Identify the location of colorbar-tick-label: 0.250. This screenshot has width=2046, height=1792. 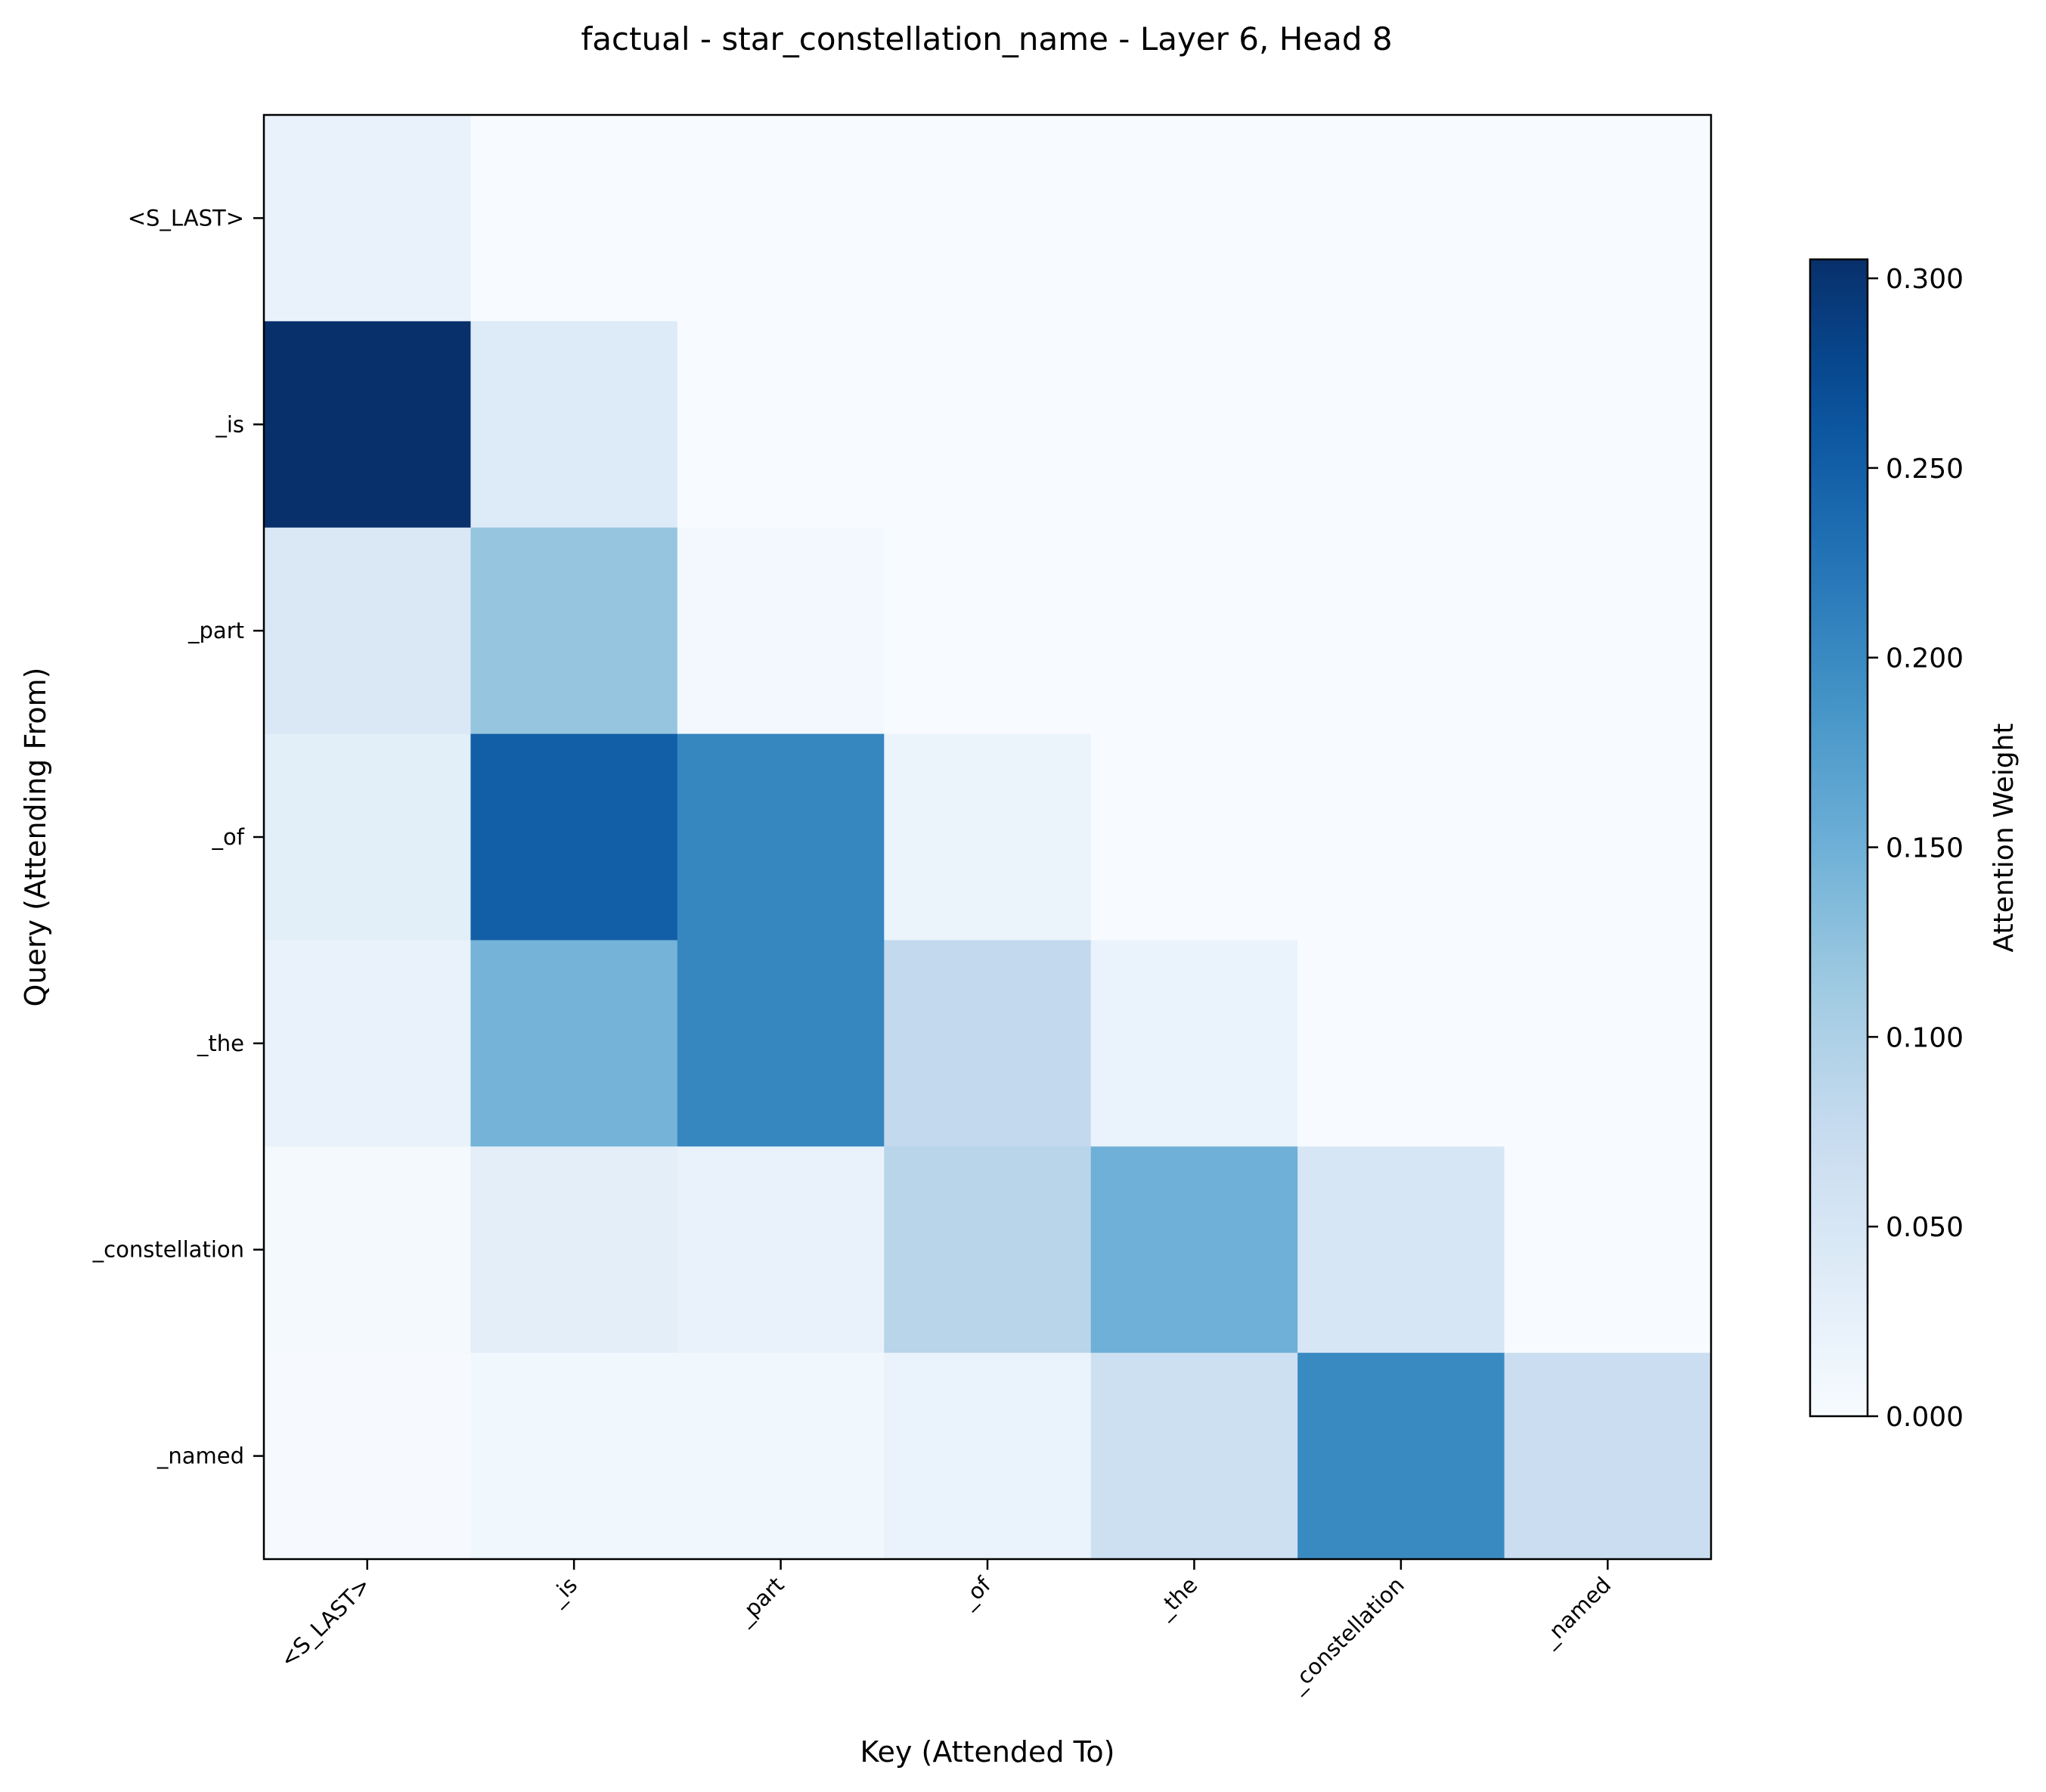
(1925, 469).